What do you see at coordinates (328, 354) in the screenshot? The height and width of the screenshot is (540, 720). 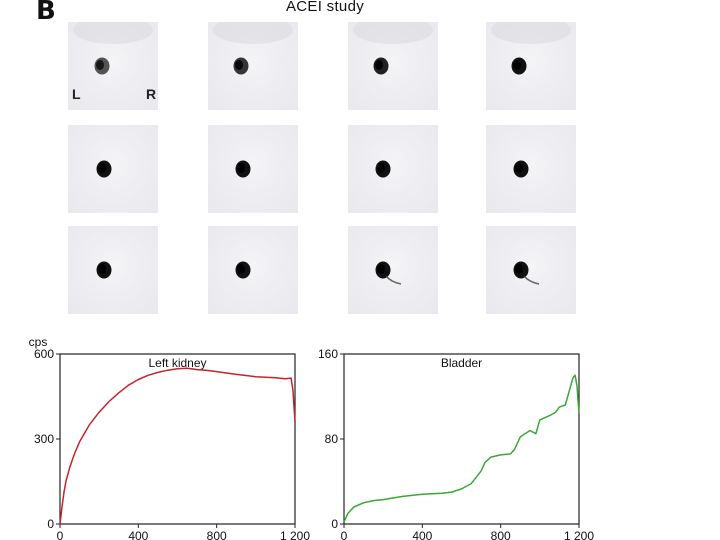 I see `bladder-y-tick-label: 160` at bounding box center [328, 354].